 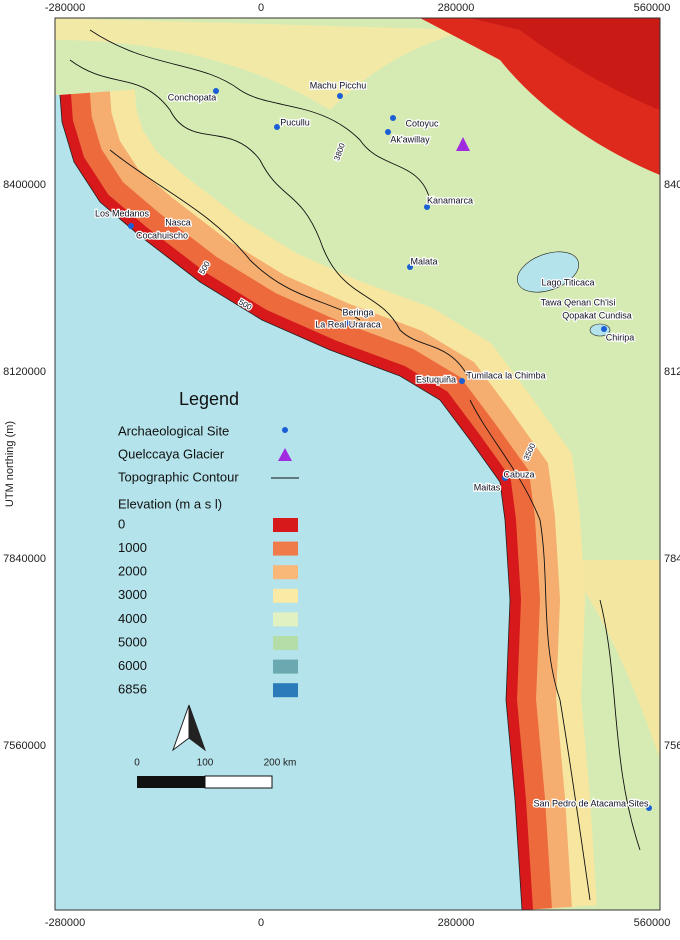 What do you see at coordinates (10, 464) in the screenshot?
I see `y-axis-label: UTM northing (m)` at bounding box center [10, 464].